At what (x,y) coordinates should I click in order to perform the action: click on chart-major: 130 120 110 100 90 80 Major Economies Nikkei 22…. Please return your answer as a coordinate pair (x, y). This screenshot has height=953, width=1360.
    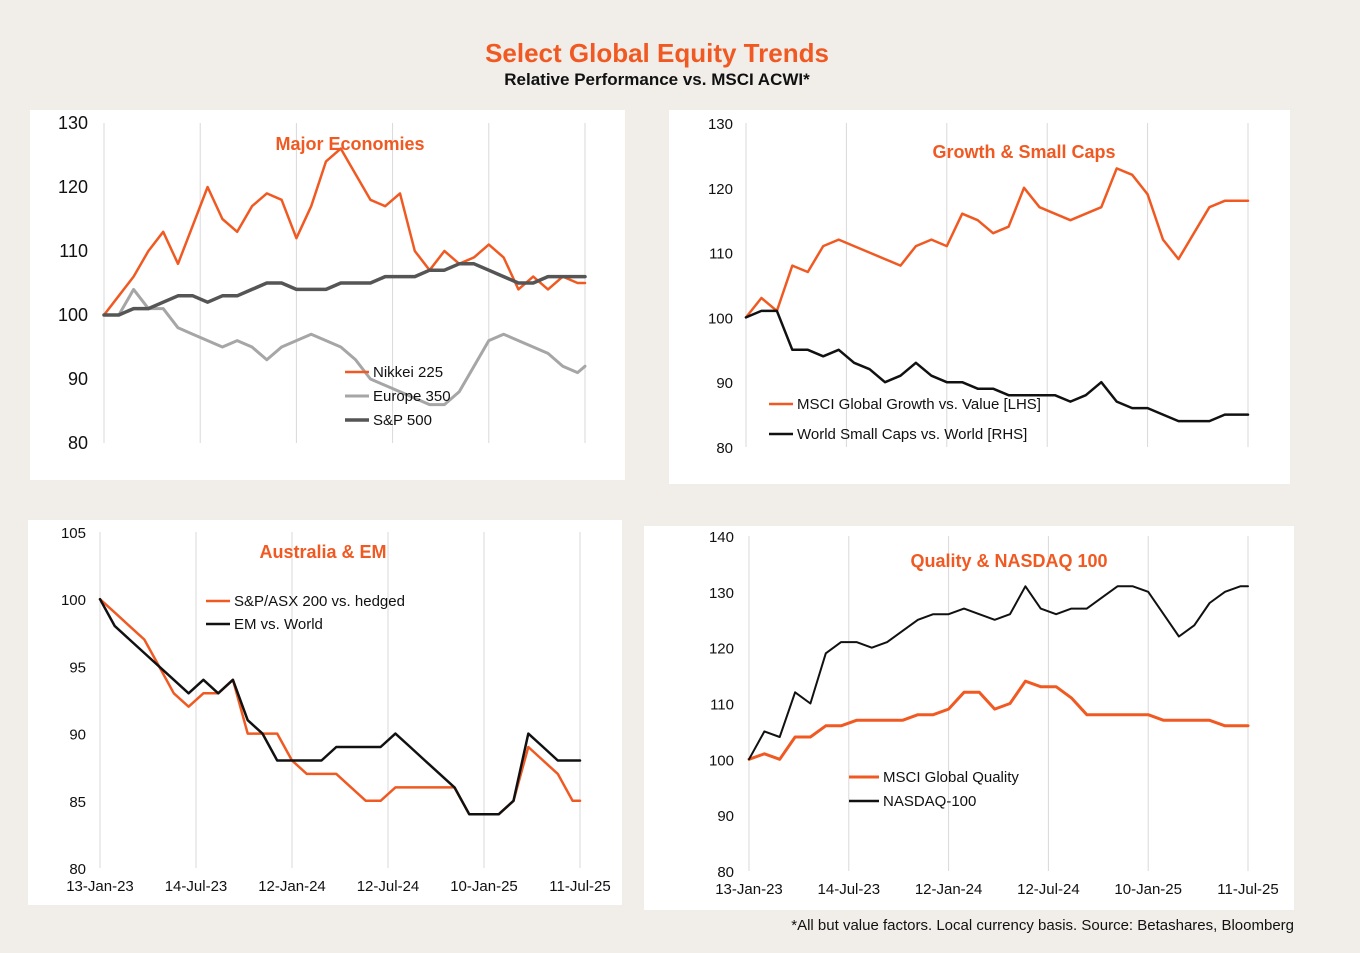
    Looking at the image, I should click on (322, 283).